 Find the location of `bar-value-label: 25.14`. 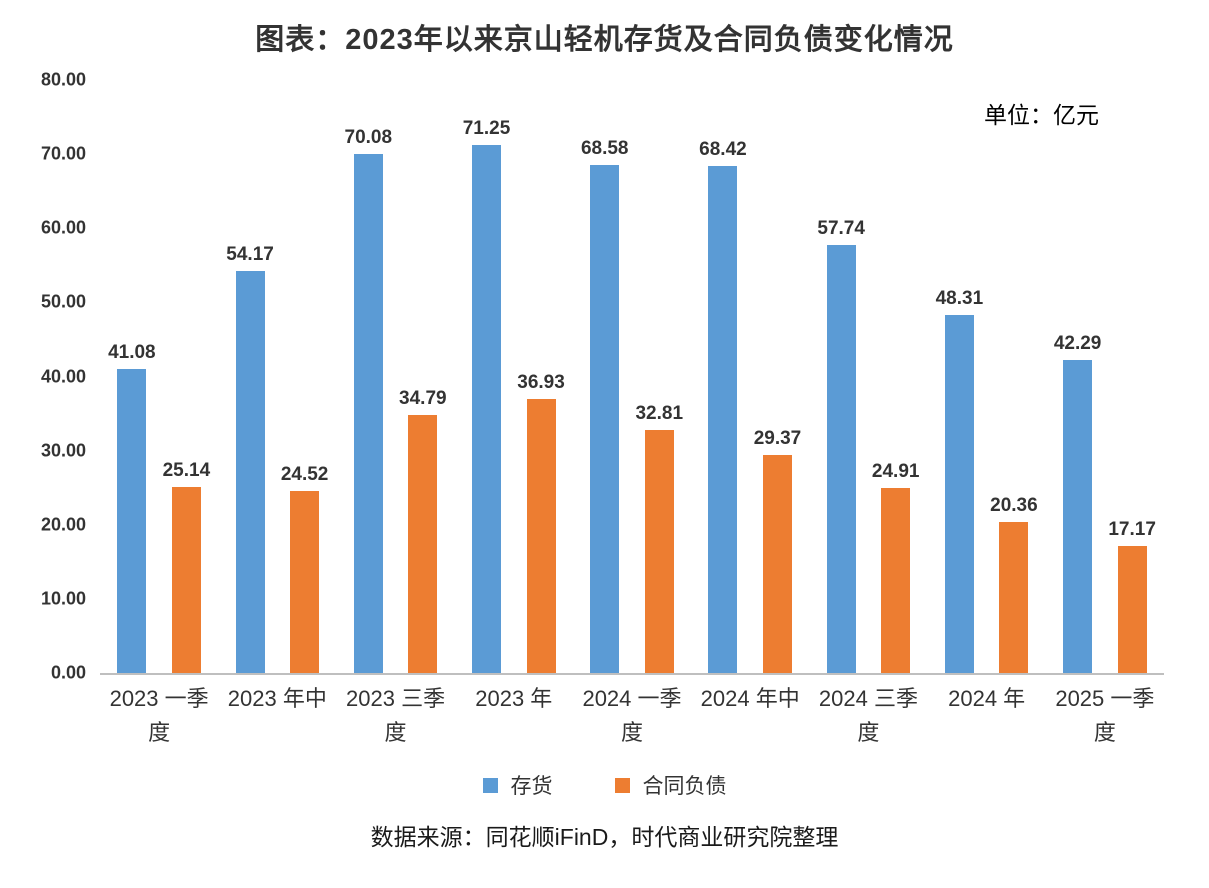

bar-value-label: 25.14 is located at coordinates (186, 470).